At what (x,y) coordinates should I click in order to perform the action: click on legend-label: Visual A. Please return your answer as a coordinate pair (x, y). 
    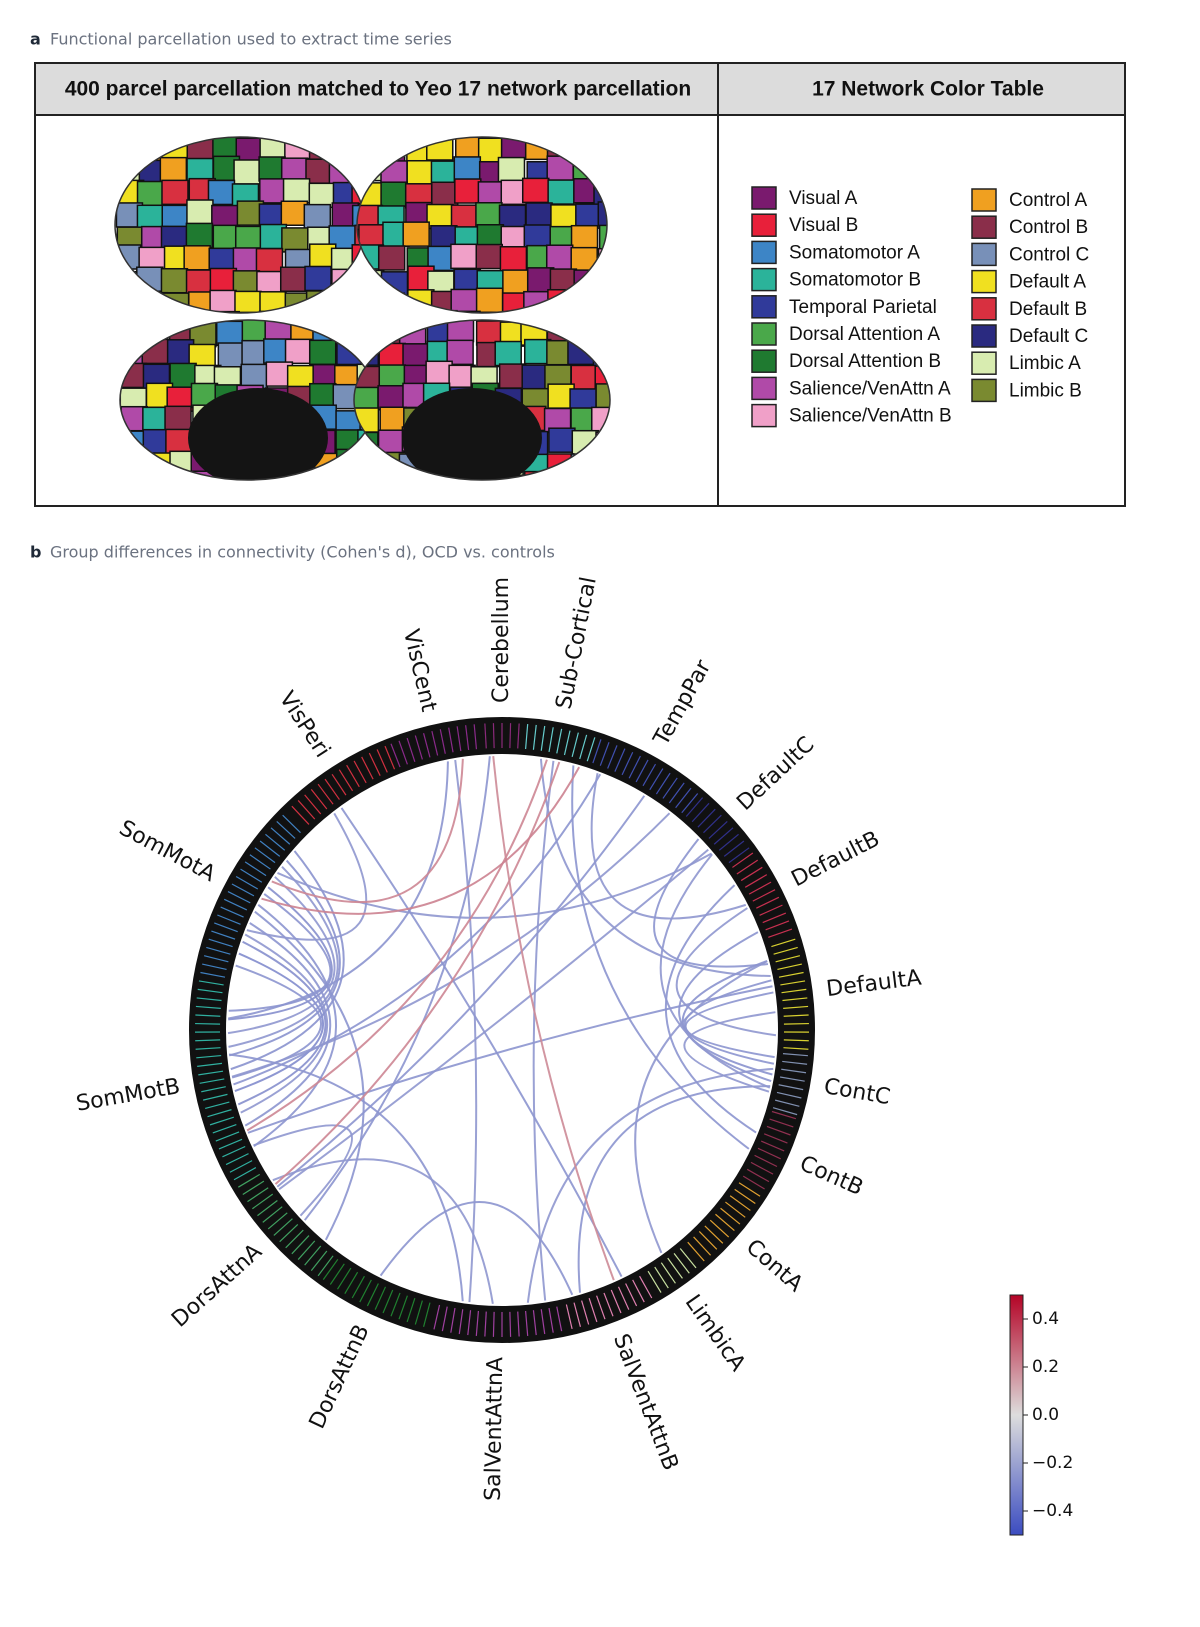
    Looking at the image, I should click on (823, 198).